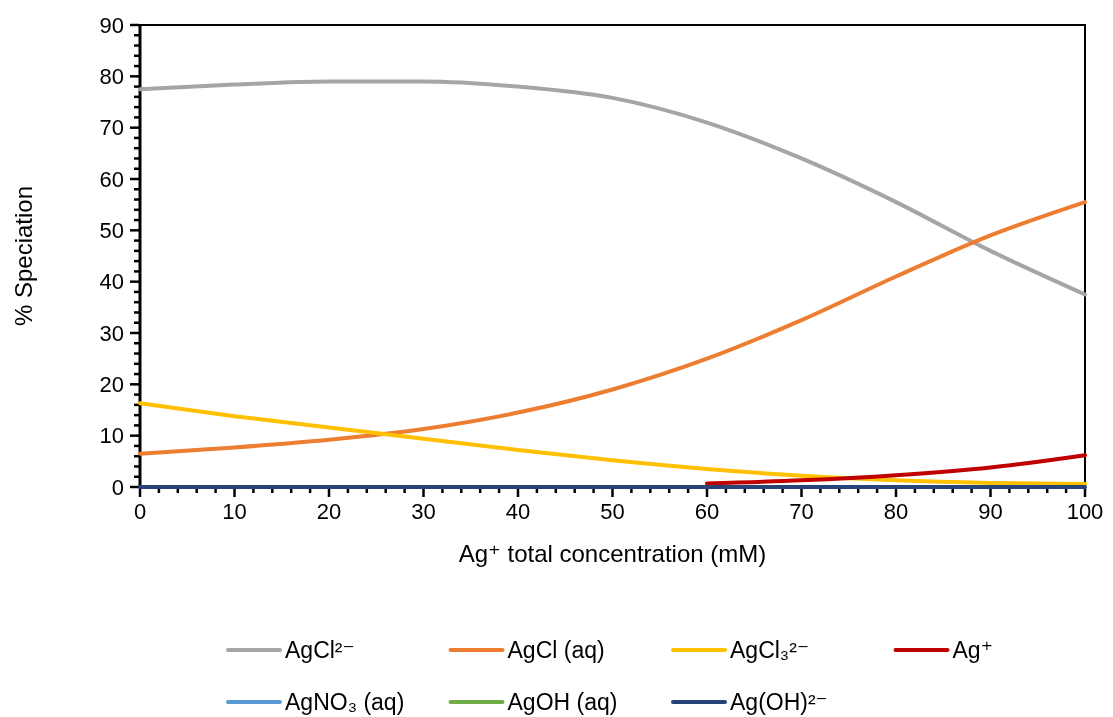 The image size is (1113, 717). What do you see at coordinates (111, 179) in the screenshot?
I see `y-tick-label: 60` at bounding box center [111, 179].